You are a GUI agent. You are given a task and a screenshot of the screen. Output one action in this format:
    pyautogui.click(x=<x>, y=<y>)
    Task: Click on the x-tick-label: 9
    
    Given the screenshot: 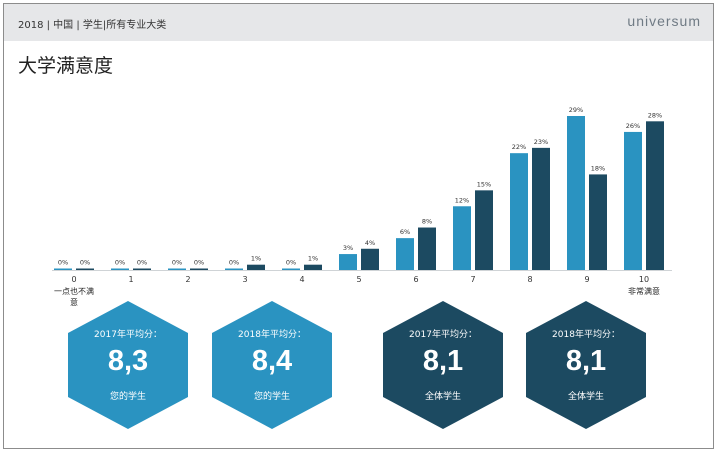 What is the action you would take?
    pyautogui.click(x=586, y=279)
    